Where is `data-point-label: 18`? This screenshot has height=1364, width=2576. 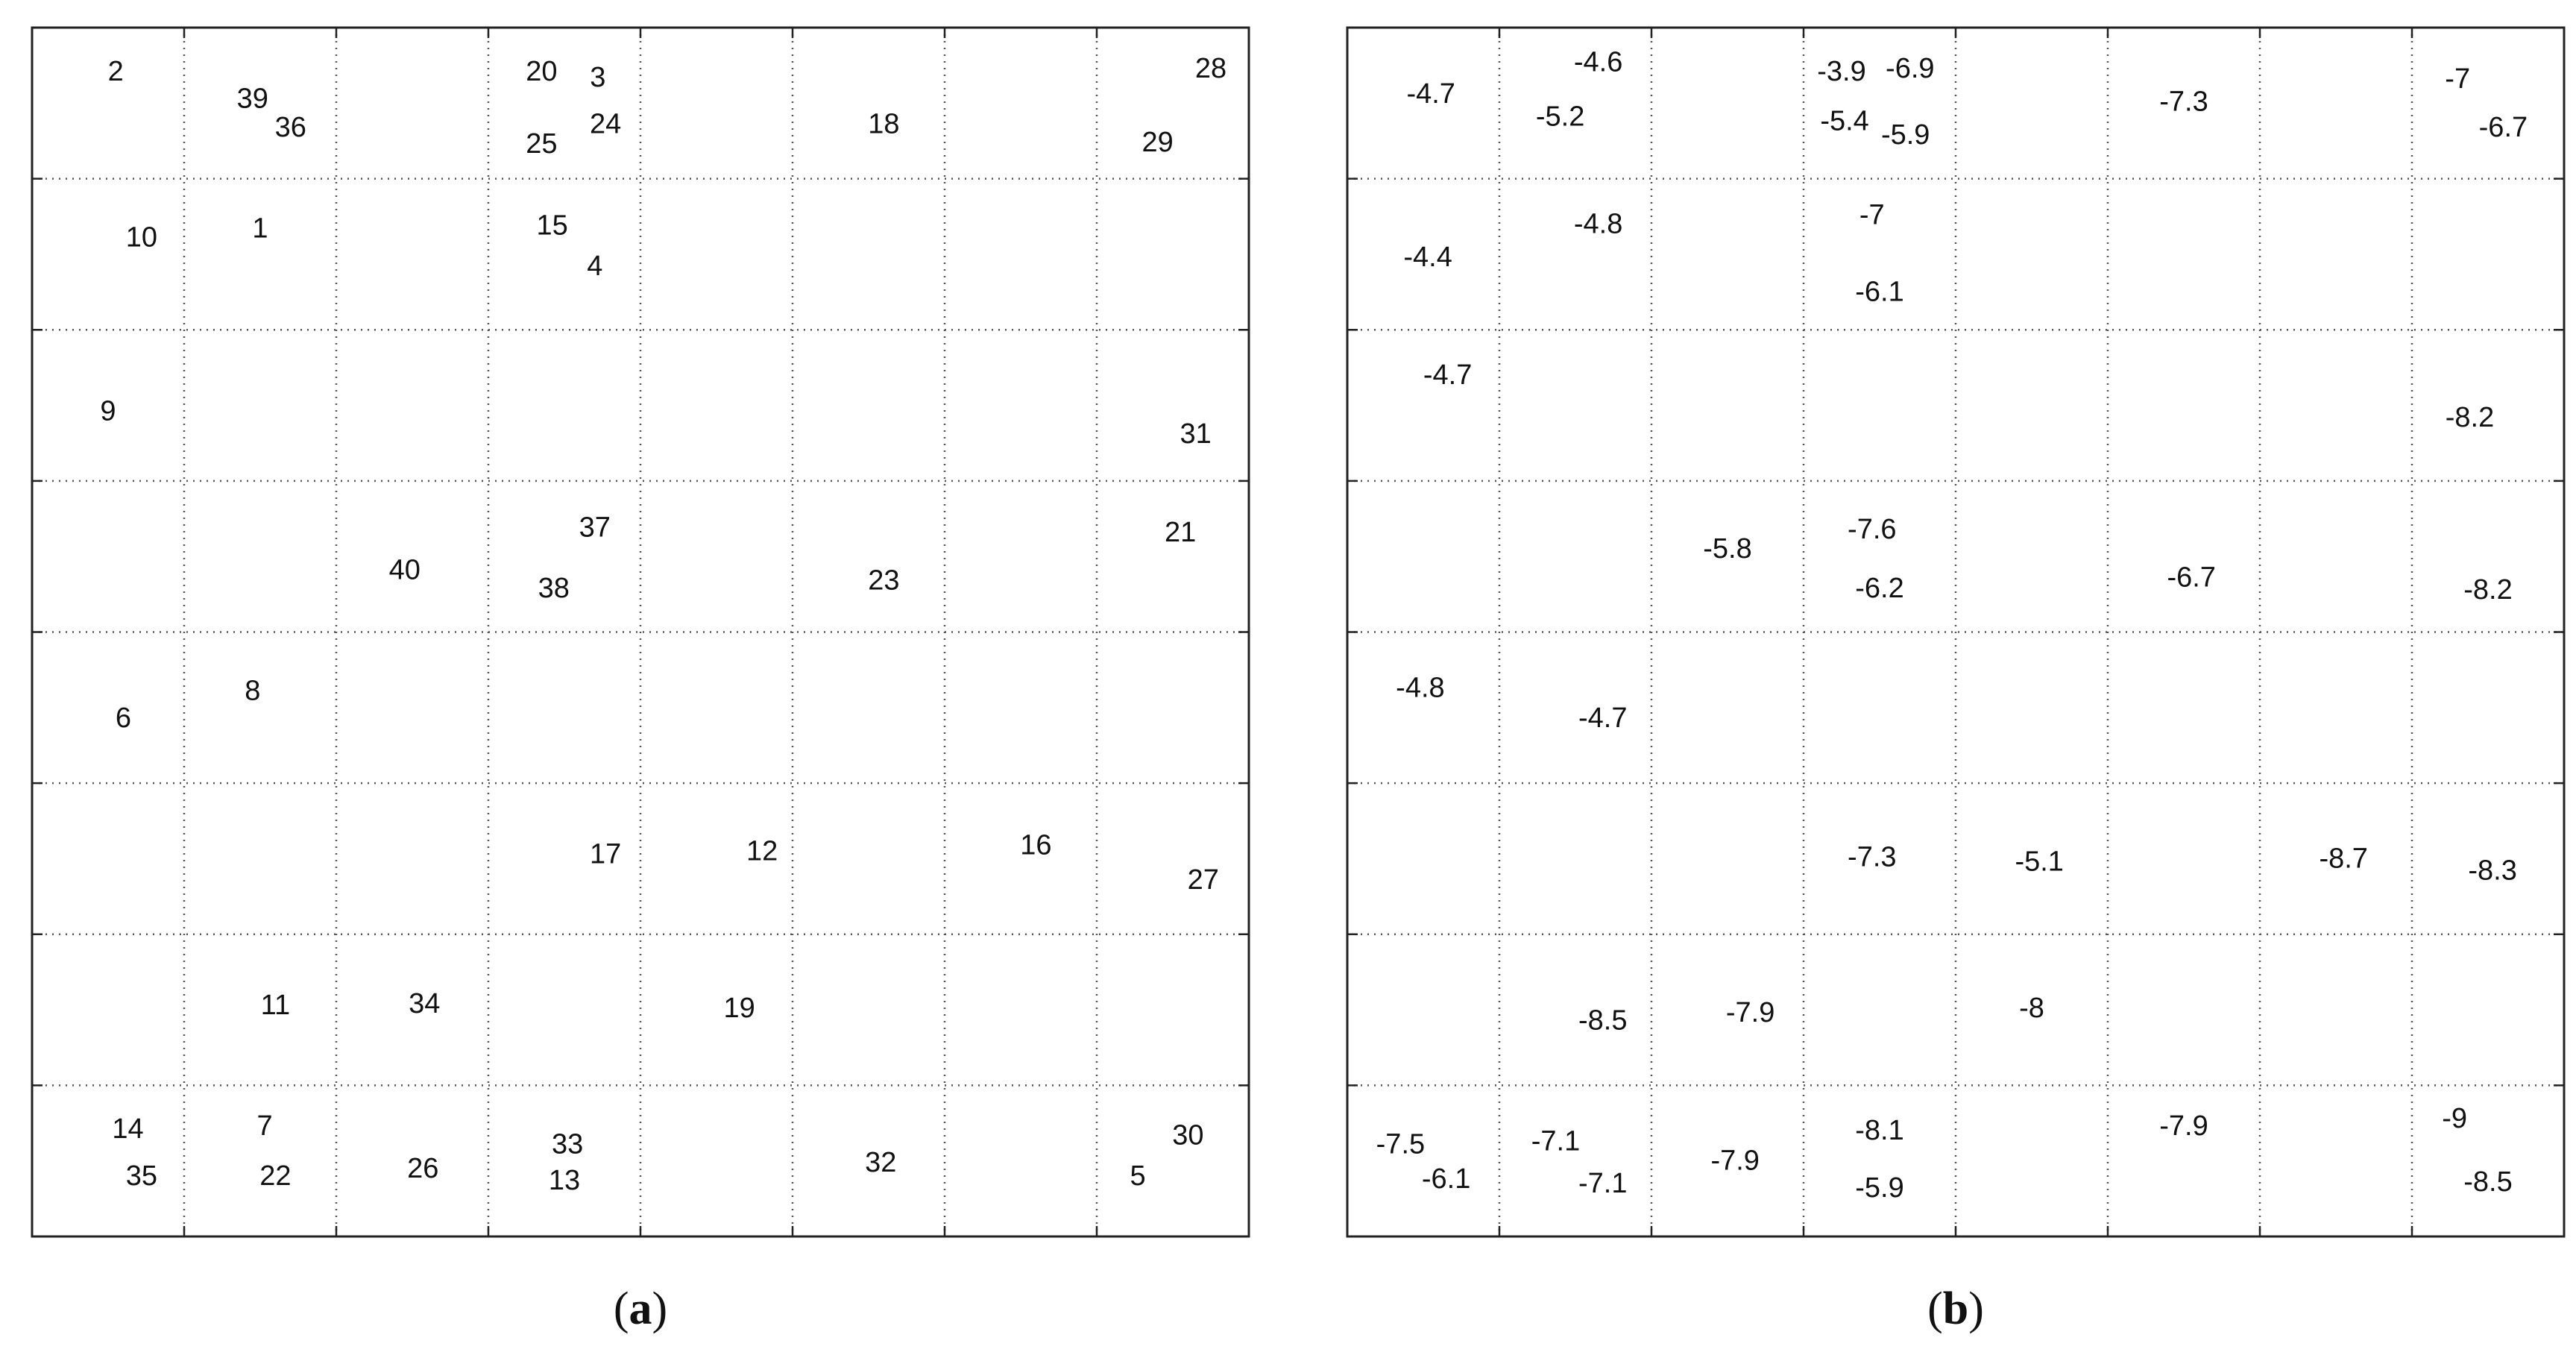 data-point-label: 18 is located at coordinates (884, 124).